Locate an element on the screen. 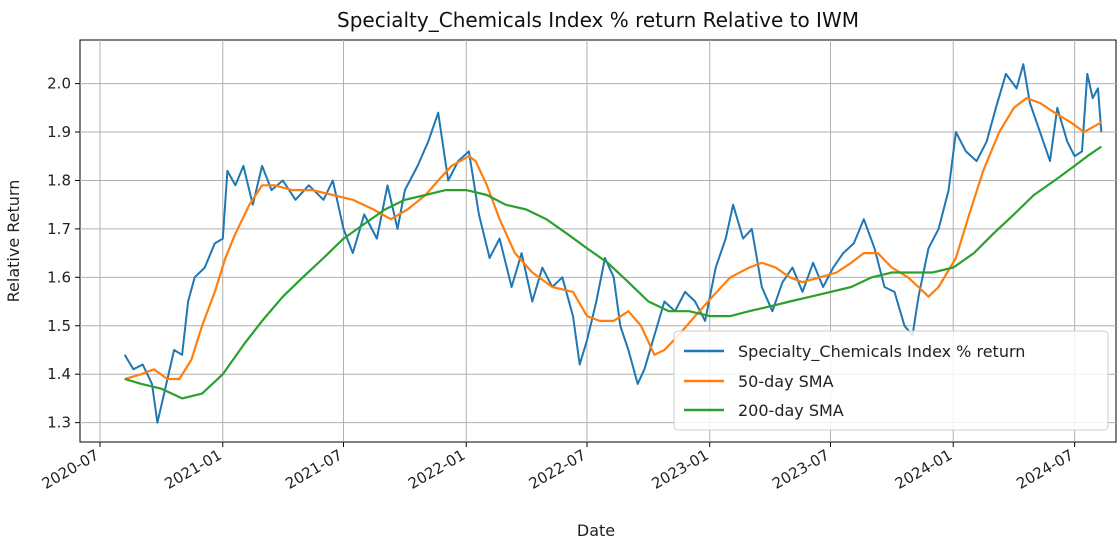 The height and width of the screenshot is (546, 1120). x-axis-title: Date is located at coordinates (596, 530).